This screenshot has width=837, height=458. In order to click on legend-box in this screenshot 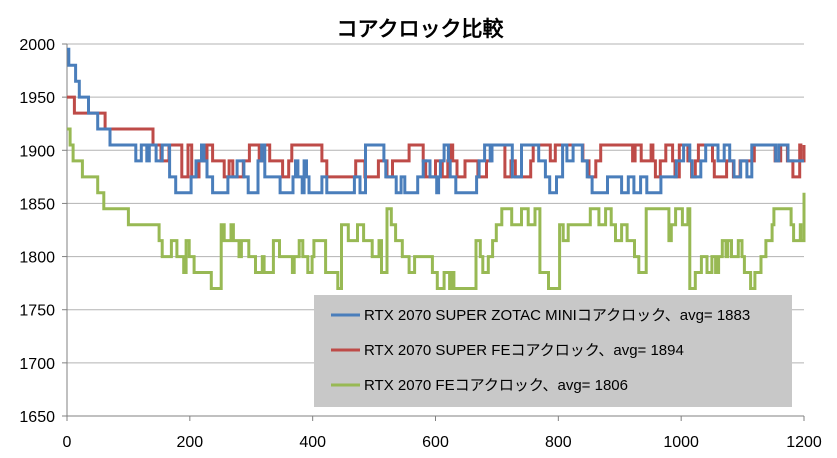, I will do `click(553, 351)`.